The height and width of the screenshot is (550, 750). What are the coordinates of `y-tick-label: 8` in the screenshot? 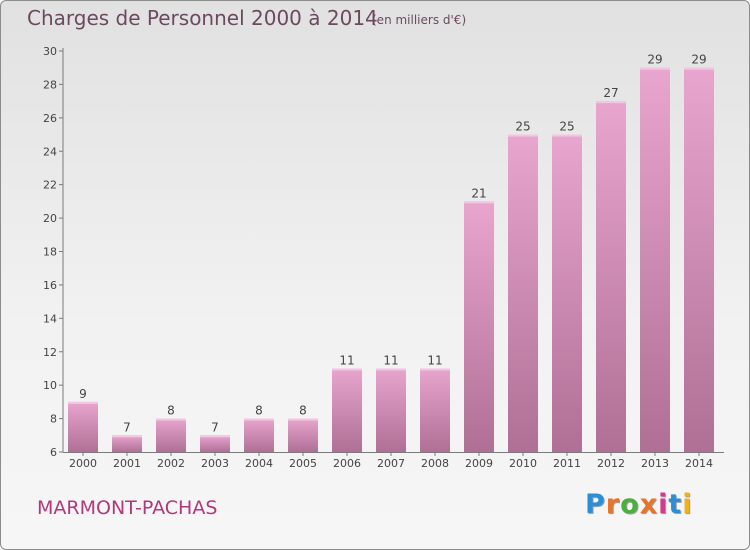 It's located at (53, 419).